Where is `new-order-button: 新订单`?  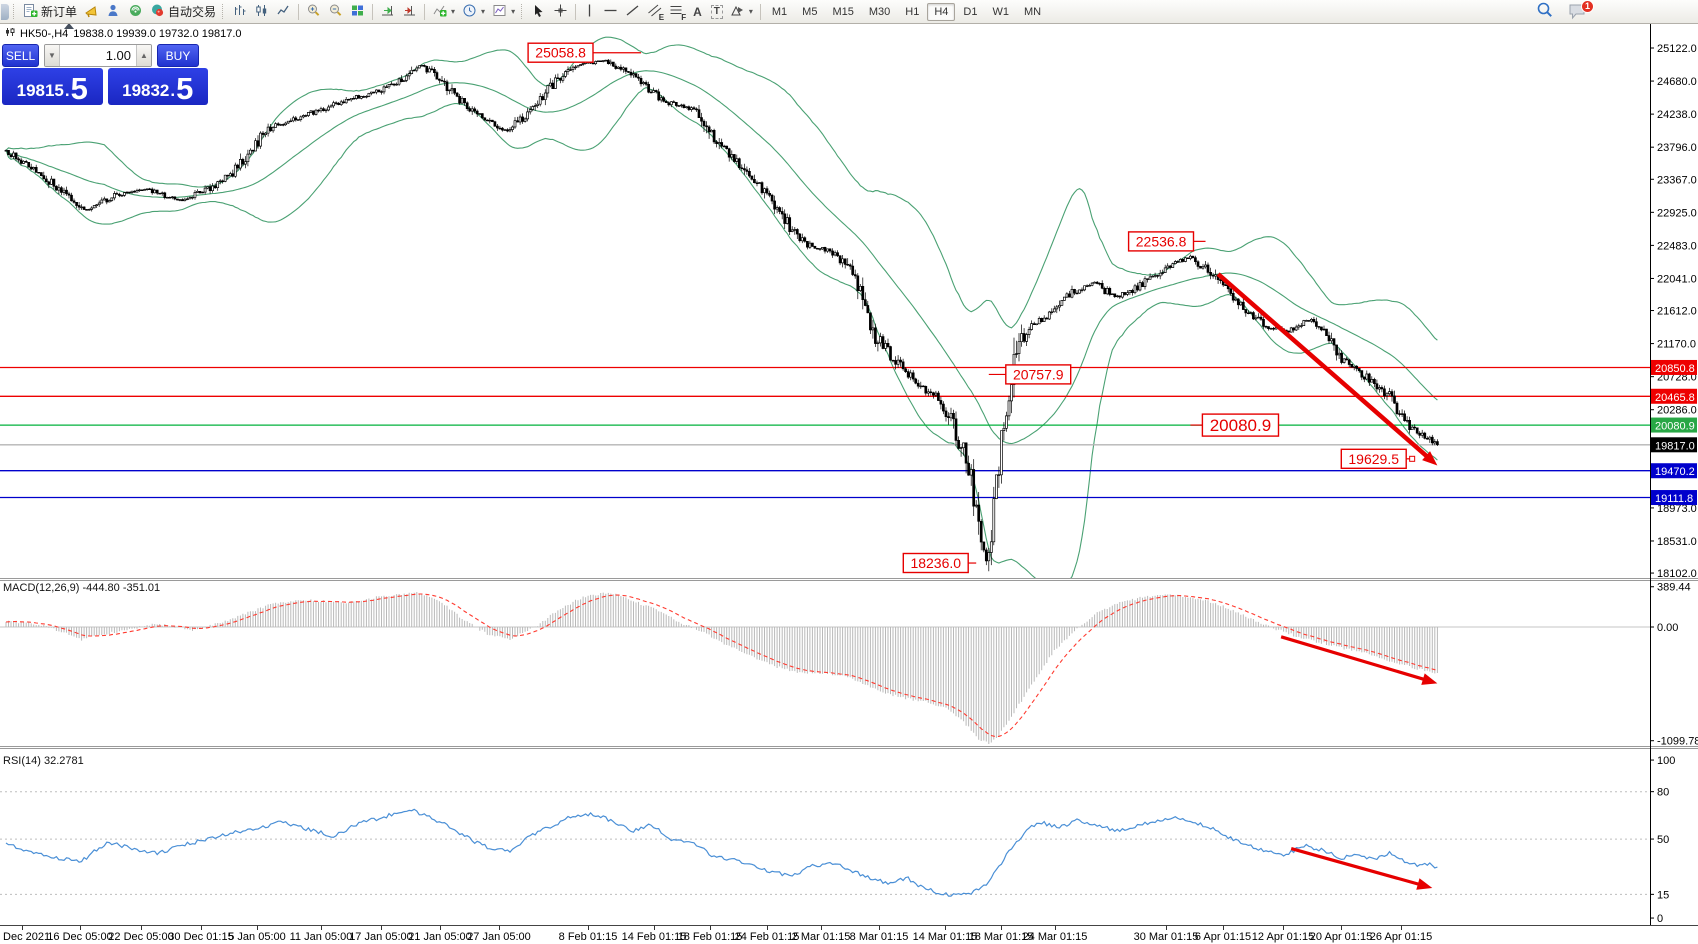
new-order-button: 新订单 is located at coordinates (50, 11).